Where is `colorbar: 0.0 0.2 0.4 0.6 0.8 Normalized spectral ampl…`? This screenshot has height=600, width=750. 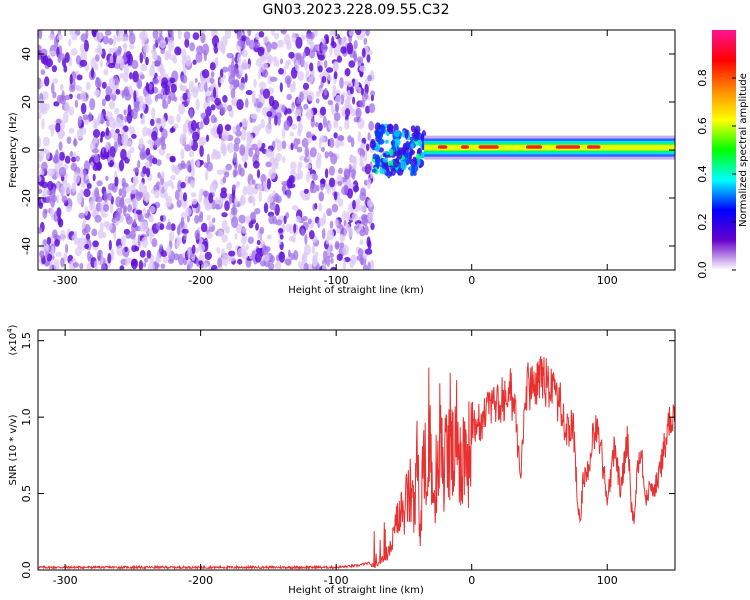 colorbar: 0.0 0.2 0.4 0.6 0.8 Normalized spectral ampl… is located at coordinates (722, 154).